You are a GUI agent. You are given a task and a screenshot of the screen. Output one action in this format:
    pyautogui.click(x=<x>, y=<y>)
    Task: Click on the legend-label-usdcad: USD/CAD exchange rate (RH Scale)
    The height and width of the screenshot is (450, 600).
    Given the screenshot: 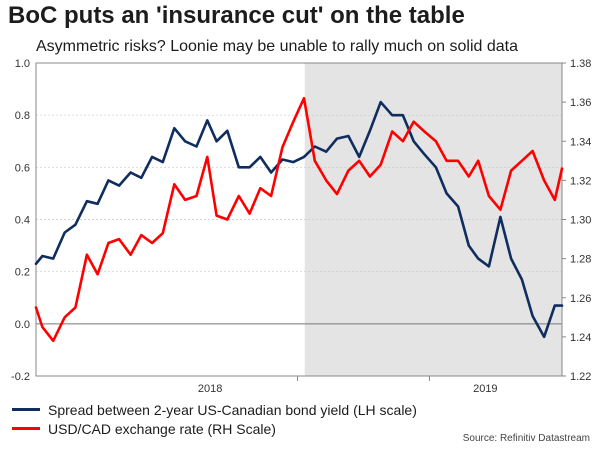 What is the action you would take?
    pyautogui.click(x=162, y=428)
    